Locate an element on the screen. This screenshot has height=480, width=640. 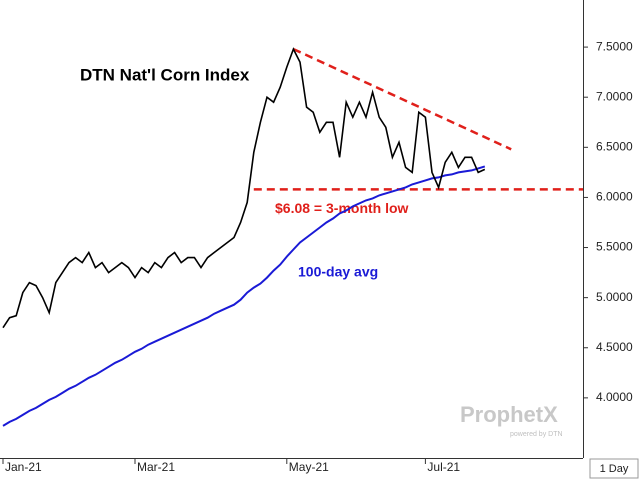
interval-box is located at coordinates (614, 468).